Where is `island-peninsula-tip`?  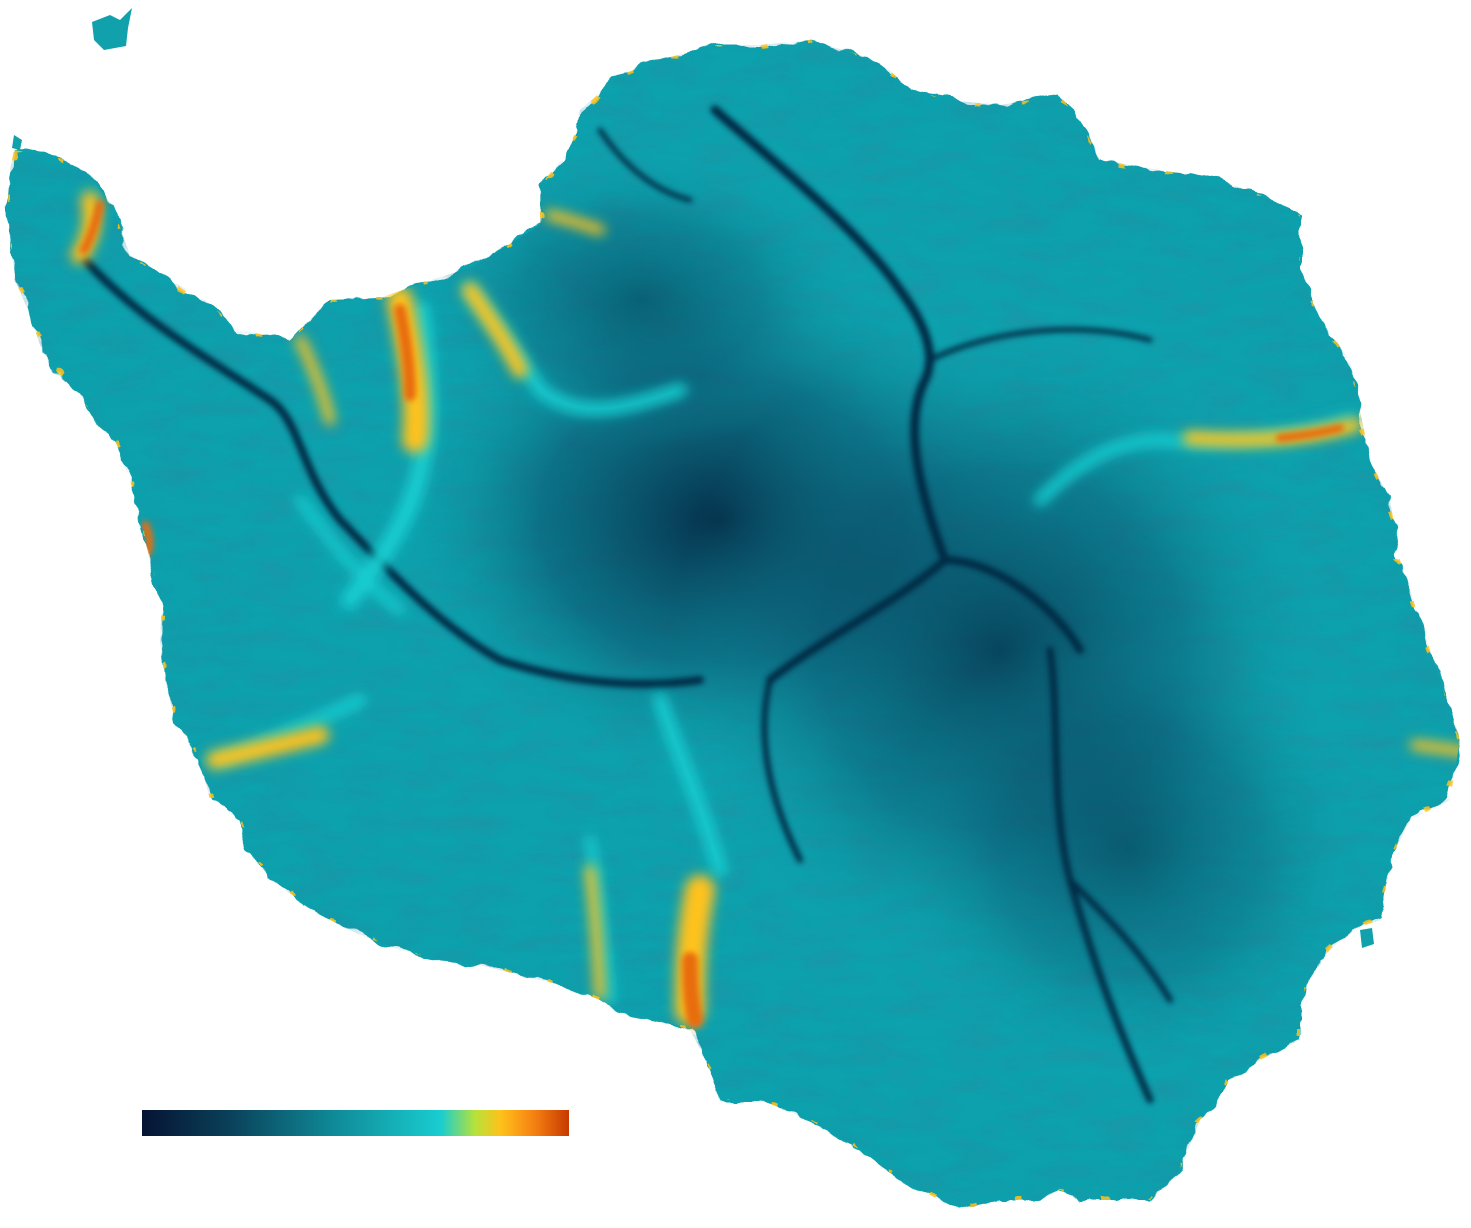
island-peninsula-tip is located at coordinates (17, 142).